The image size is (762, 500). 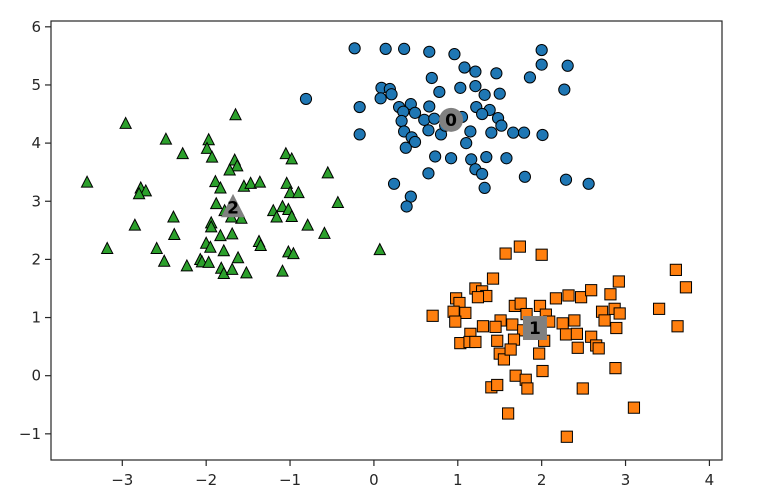 What do you see at coordinates (36, 376) in the screenshot?
I see `y-tick-label: 0` at bounding box center [36, 376].